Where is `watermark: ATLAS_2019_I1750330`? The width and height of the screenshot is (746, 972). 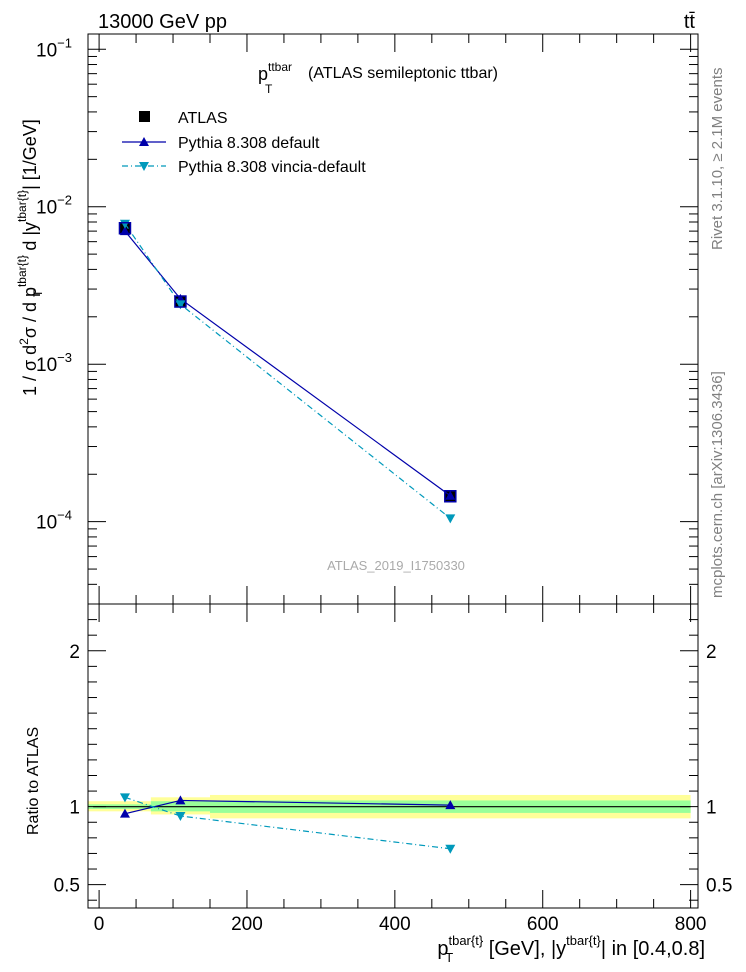 watermark: ATLAS_2019_I1750330 is located at coordinates (396, 565).